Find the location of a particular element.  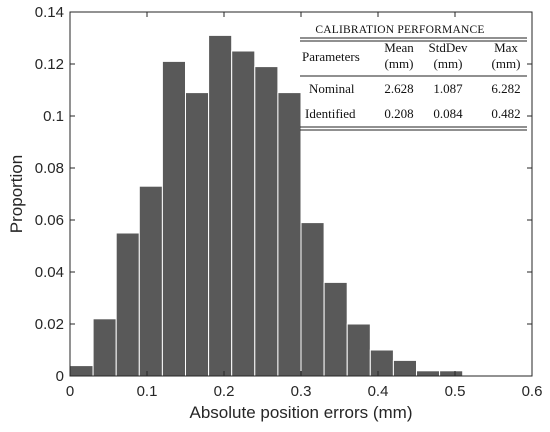

header-parameters: Parameters is located at coordinates (331, 56).